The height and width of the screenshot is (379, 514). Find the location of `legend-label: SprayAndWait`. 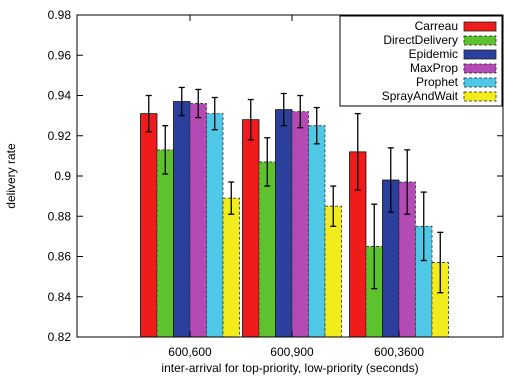

legend-label: SprayAndWait is located at coordinates (420, 96).